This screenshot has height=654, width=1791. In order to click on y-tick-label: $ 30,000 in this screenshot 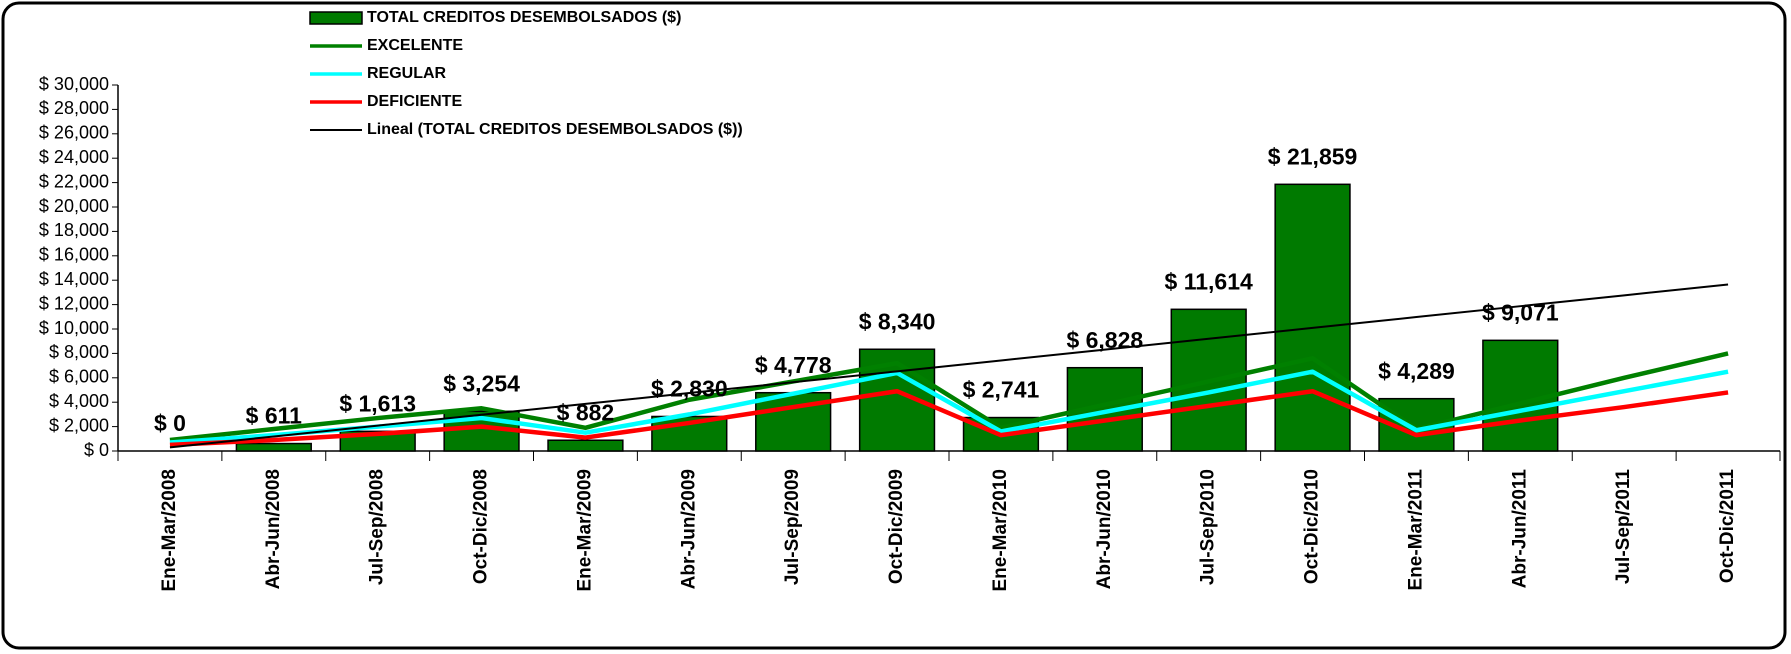, I will do `click(74, 84)`.